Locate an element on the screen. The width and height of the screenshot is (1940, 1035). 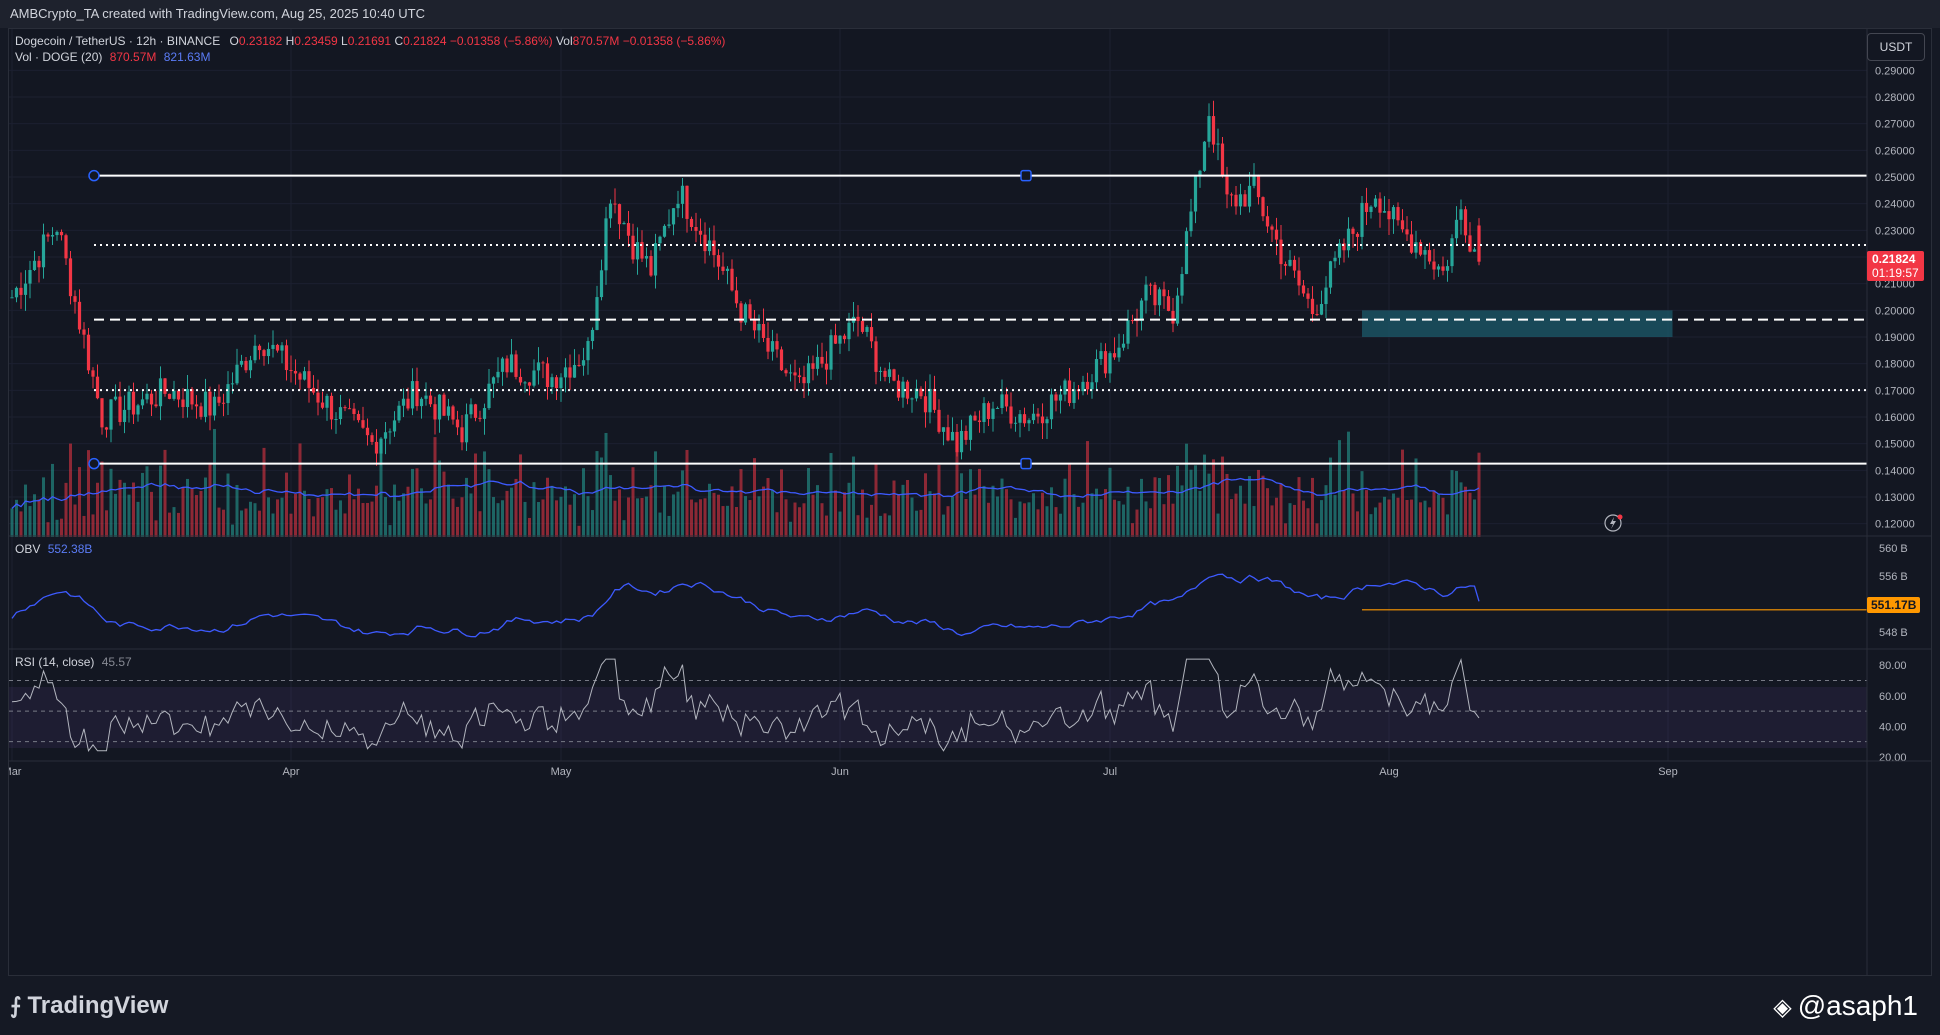
handle-text: @asaph1 is located at coordinates (1857, 1005).